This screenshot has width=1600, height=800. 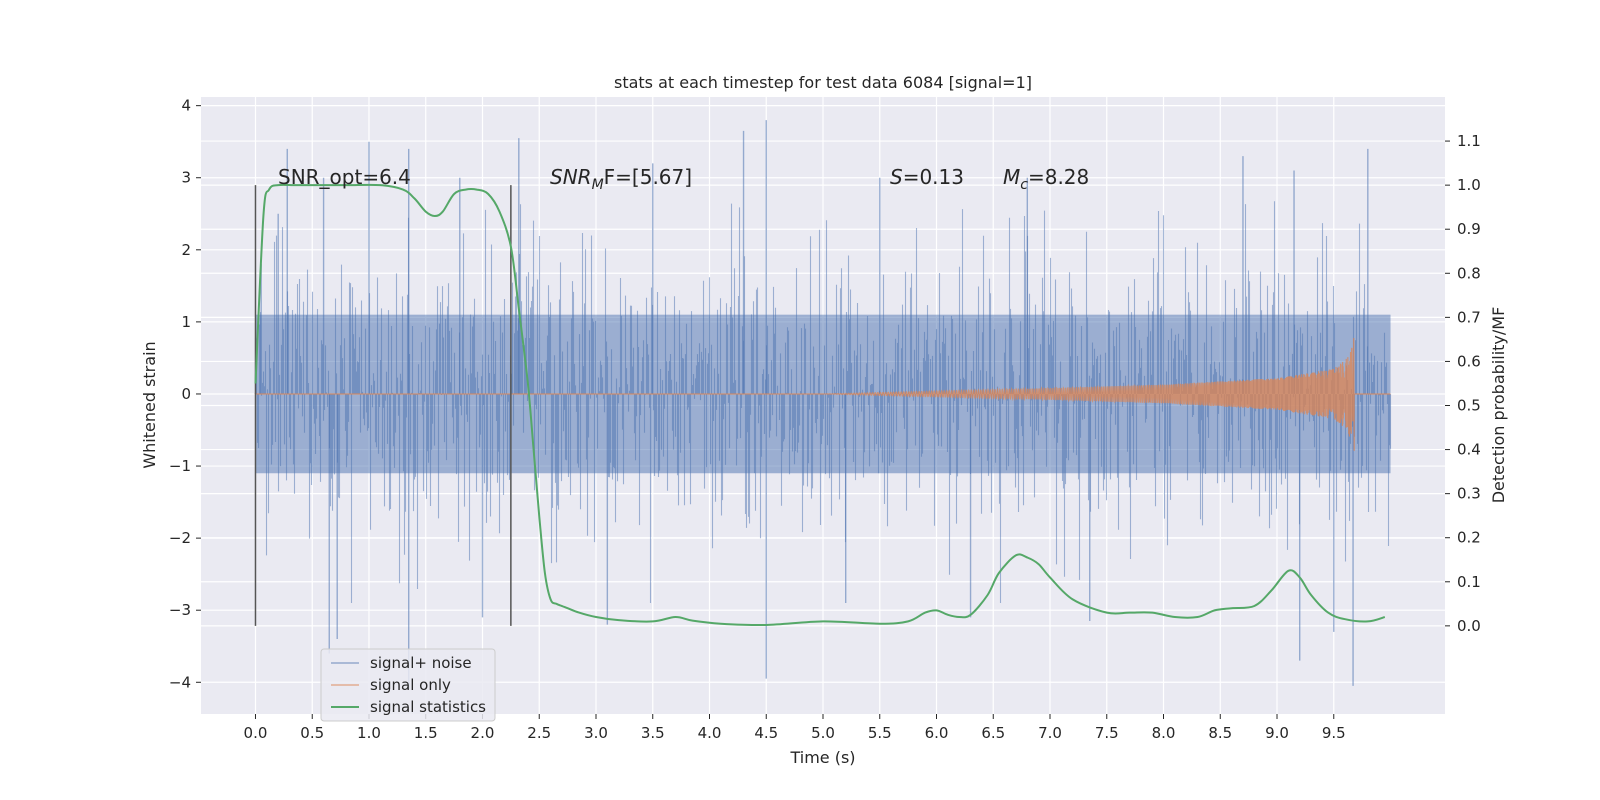 What do you see at coordinates (571, 177) in the screenshot?
I see `annotation-snr-mf-base: SNR` at bounding box center [571, 177].